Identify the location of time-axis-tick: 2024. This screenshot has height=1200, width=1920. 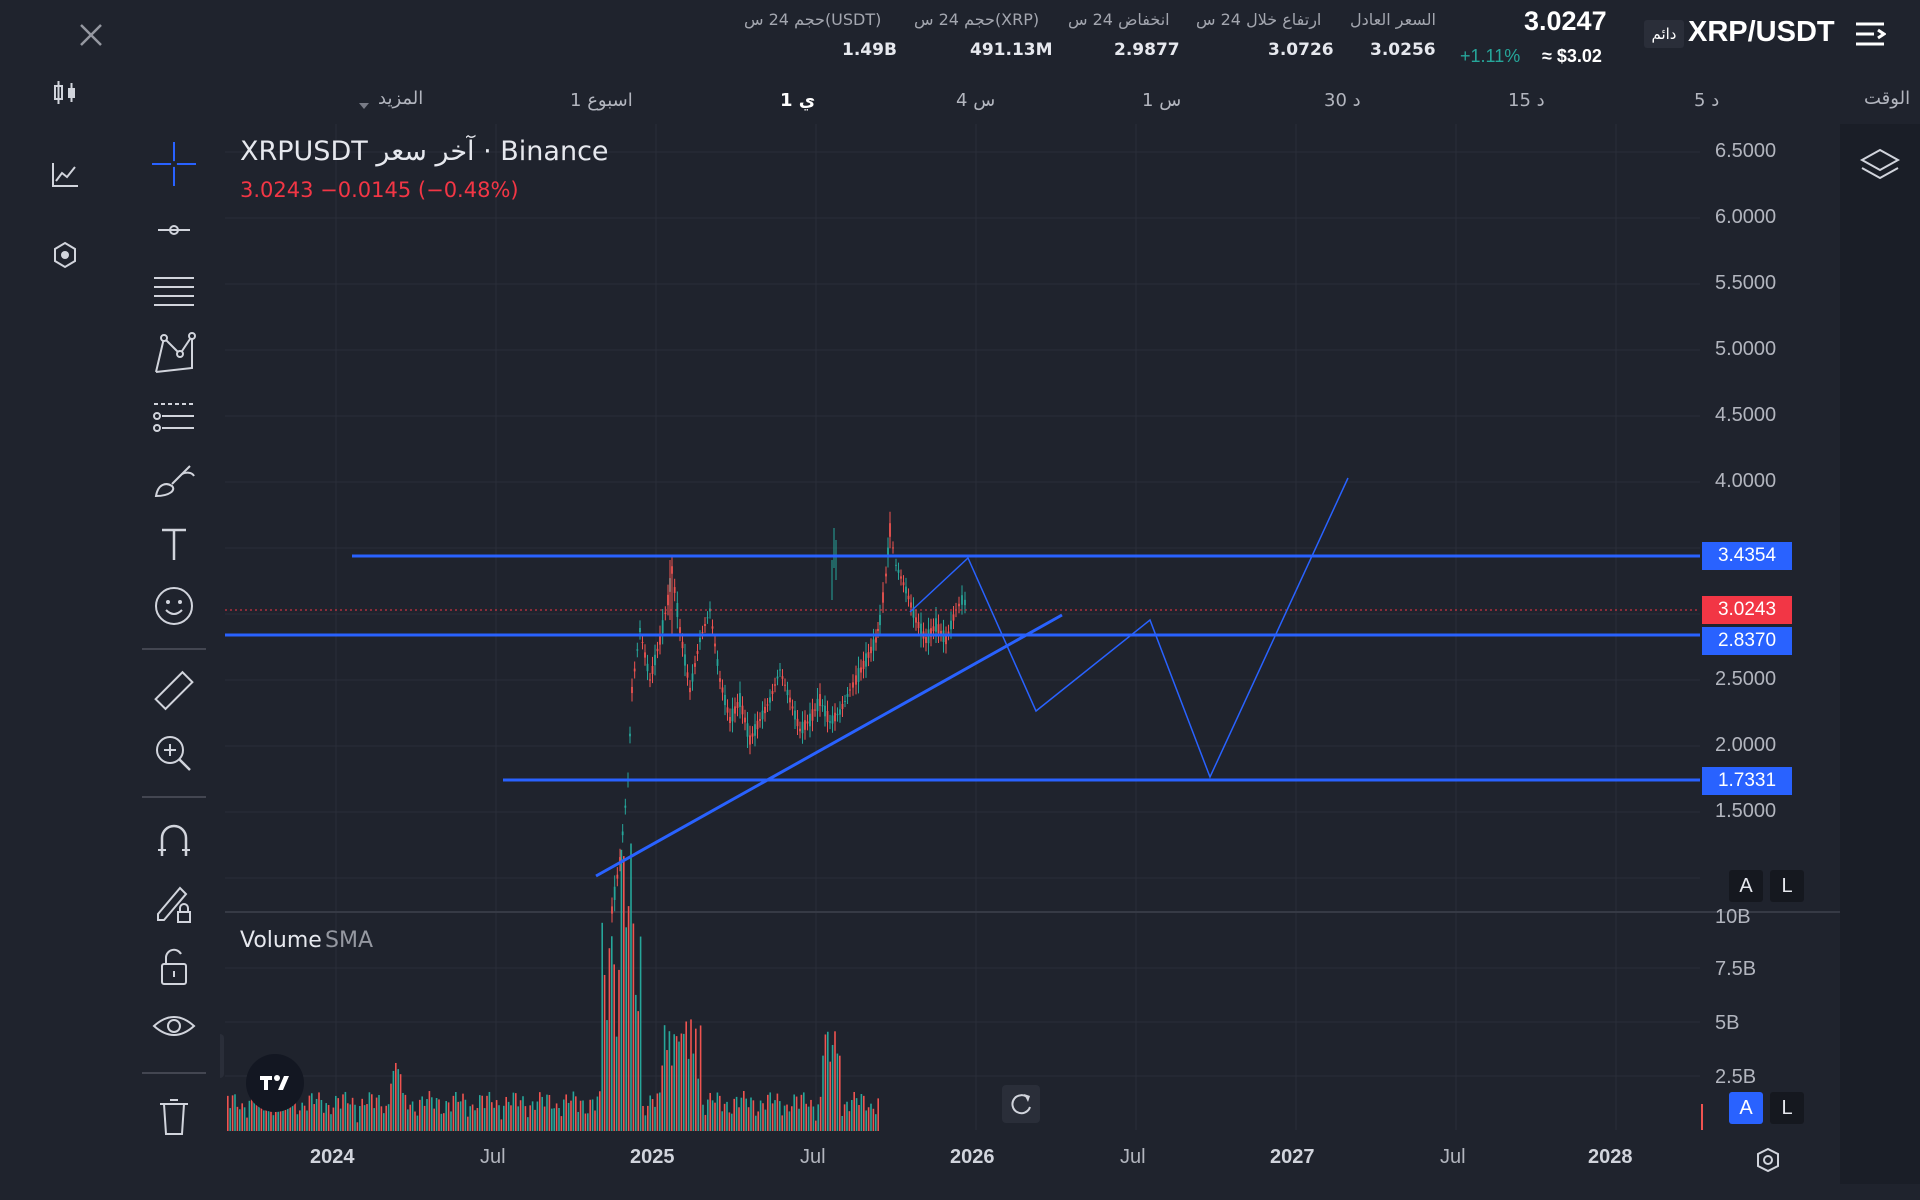
(332, 1157).